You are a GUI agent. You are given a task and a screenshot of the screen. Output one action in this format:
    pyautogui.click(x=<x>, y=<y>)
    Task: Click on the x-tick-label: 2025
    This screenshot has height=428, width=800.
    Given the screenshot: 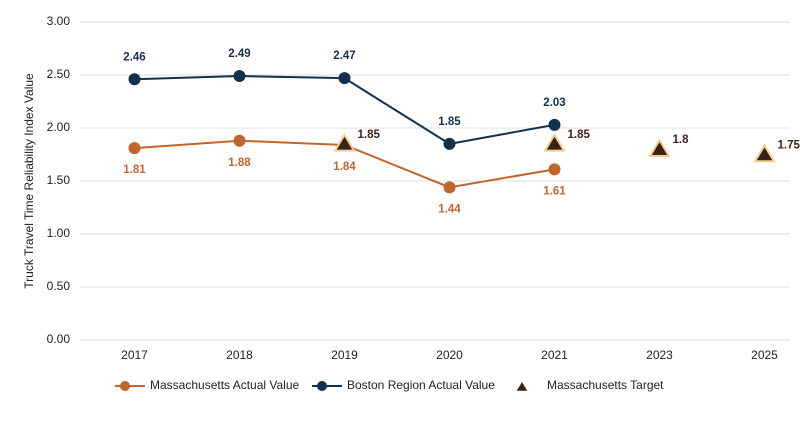 What is the action you would take?
    pyautogui.click(x=764, y=355)
    